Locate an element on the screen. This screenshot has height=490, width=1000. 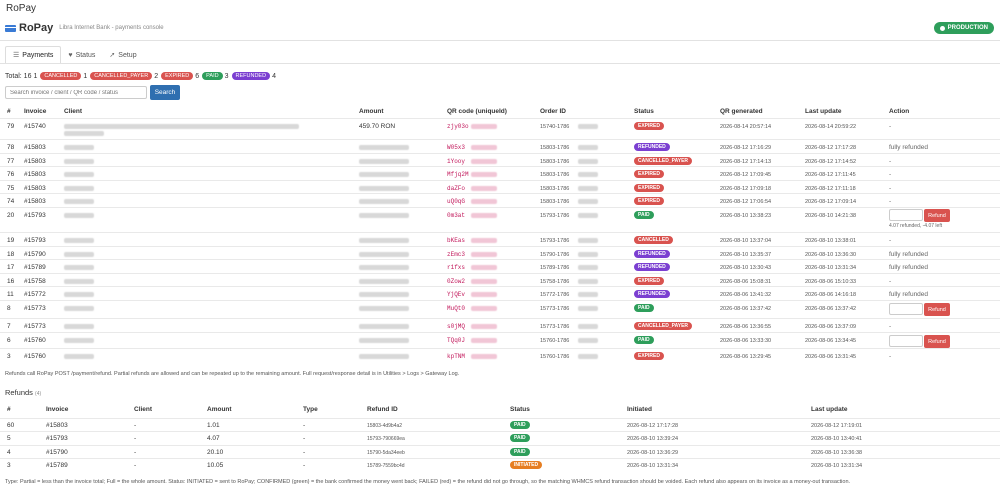
refund-id: 15803-4d9b4a2 is located at coordinates (385, 426).